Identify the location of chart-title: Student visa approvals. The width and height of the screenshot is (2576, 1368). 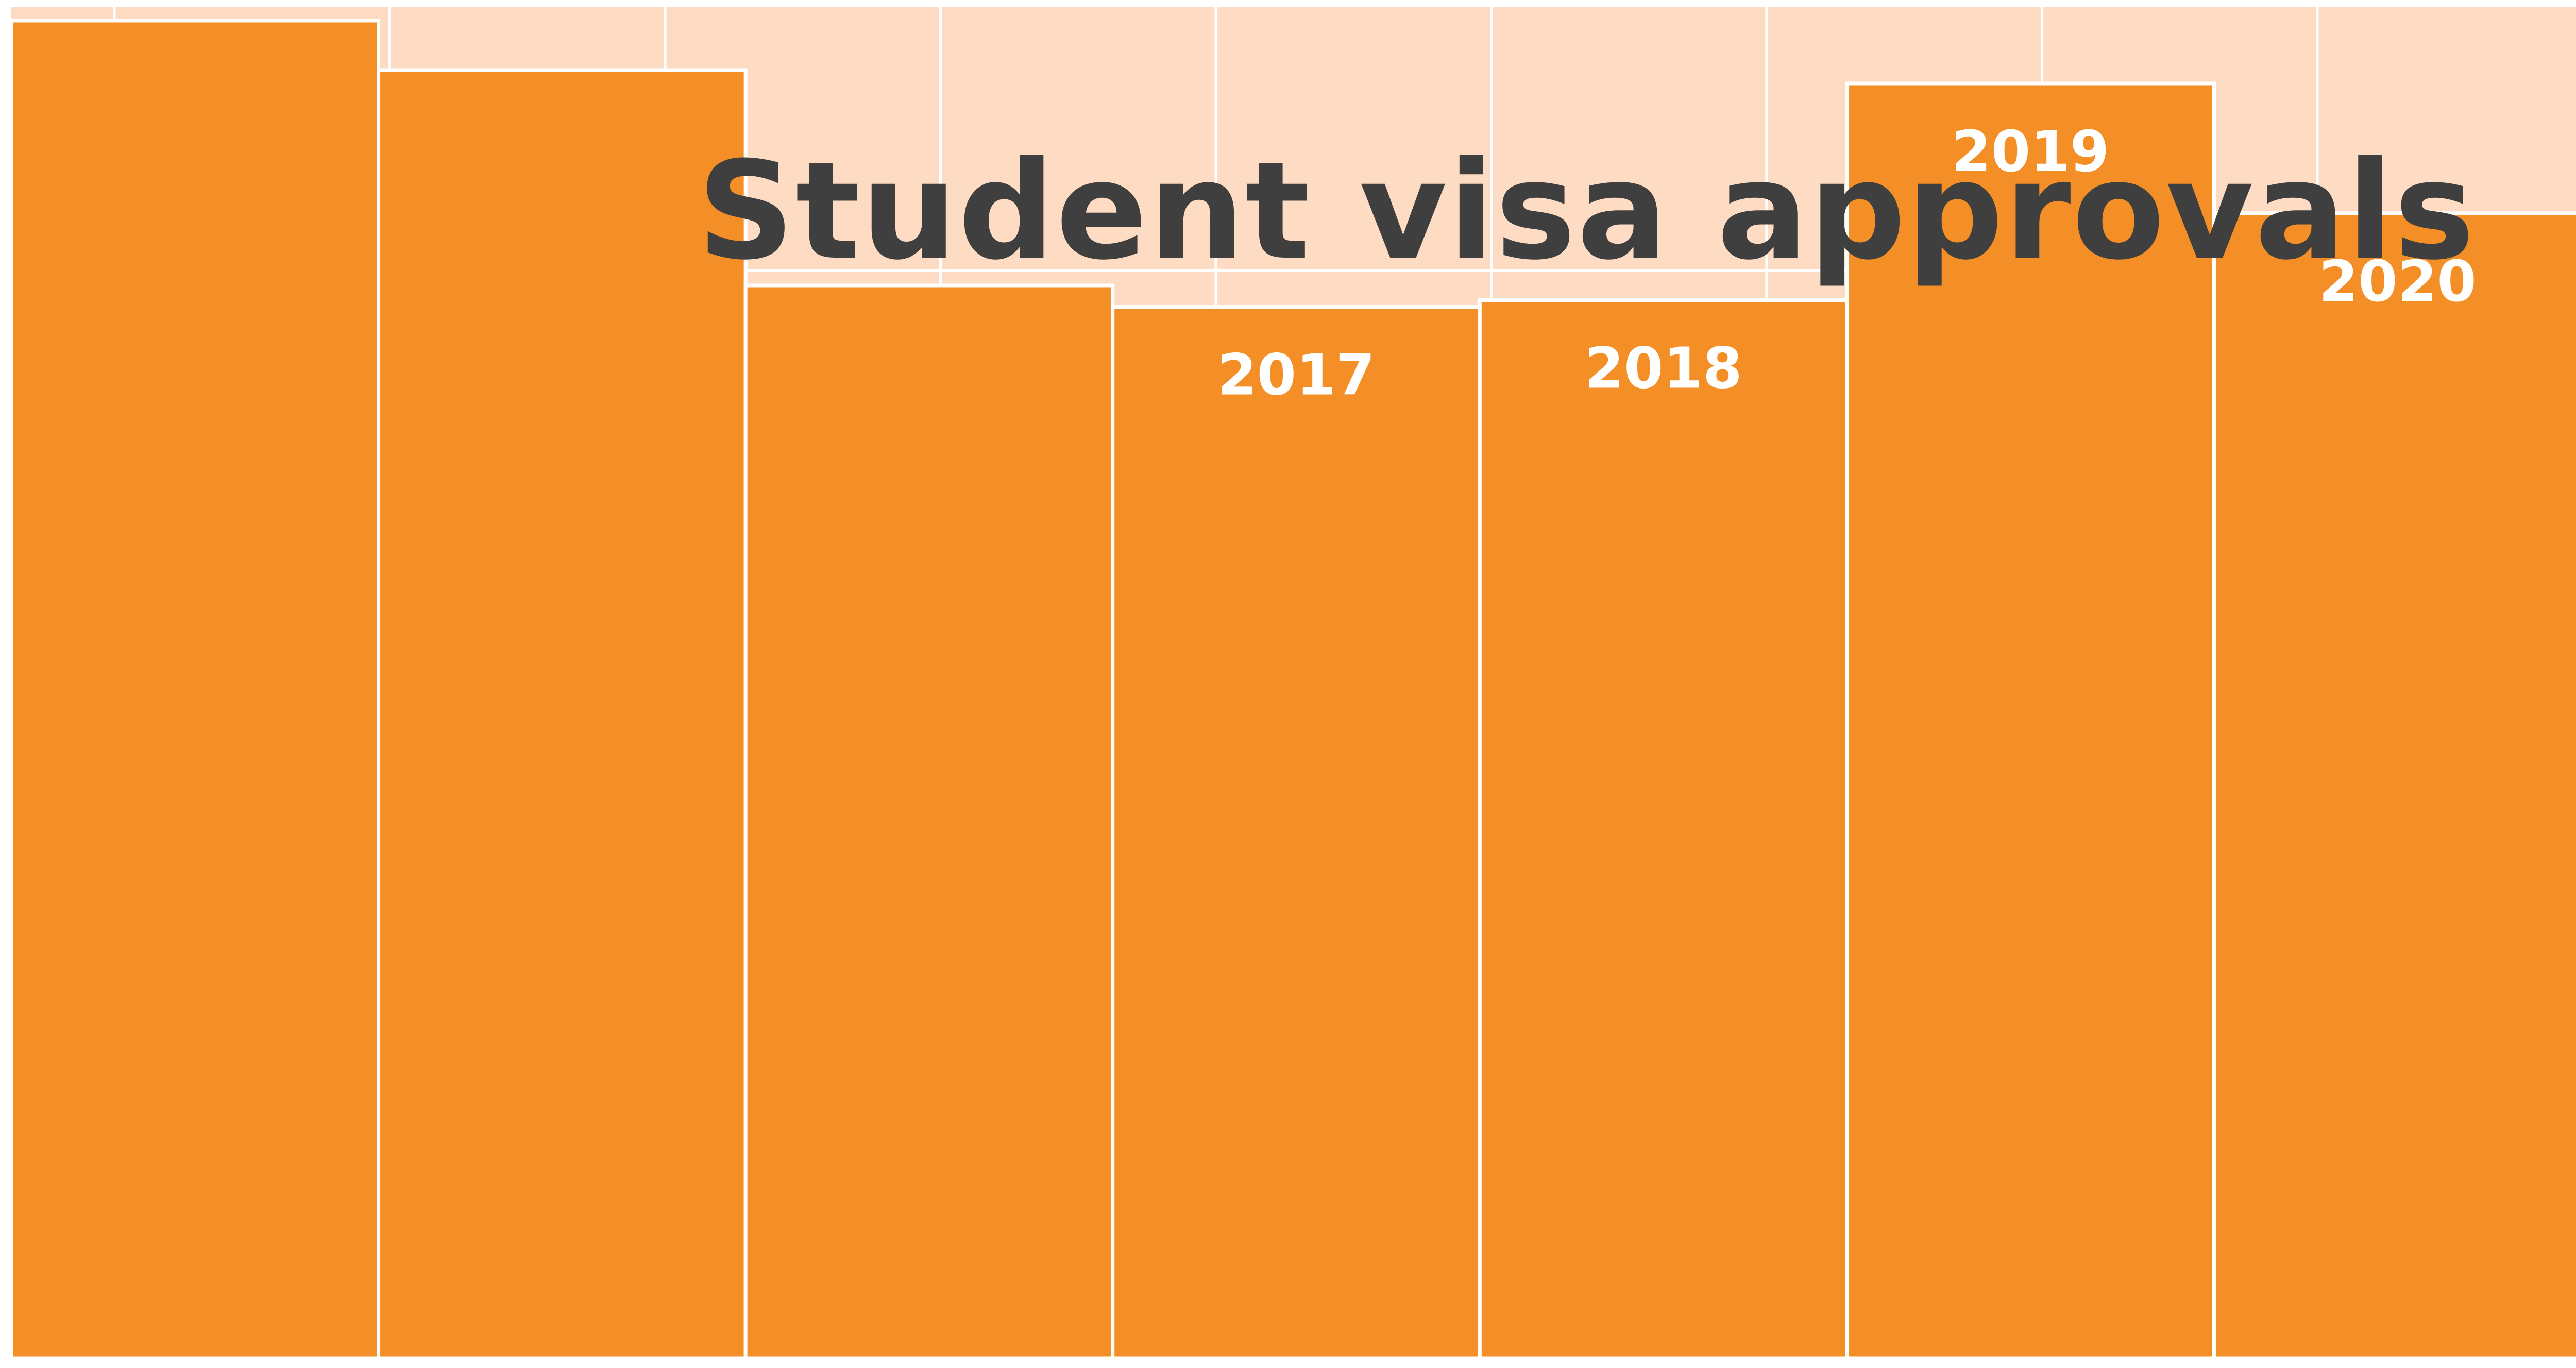
(1586, 211).